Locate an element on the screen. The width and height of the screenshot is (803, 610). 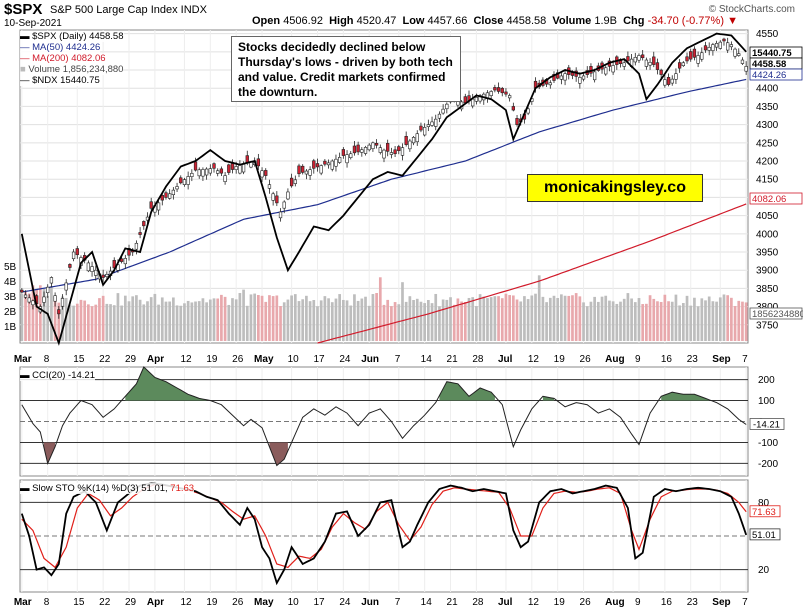
x-tick-label-sto: 15 is located at coordinates (79, 602).